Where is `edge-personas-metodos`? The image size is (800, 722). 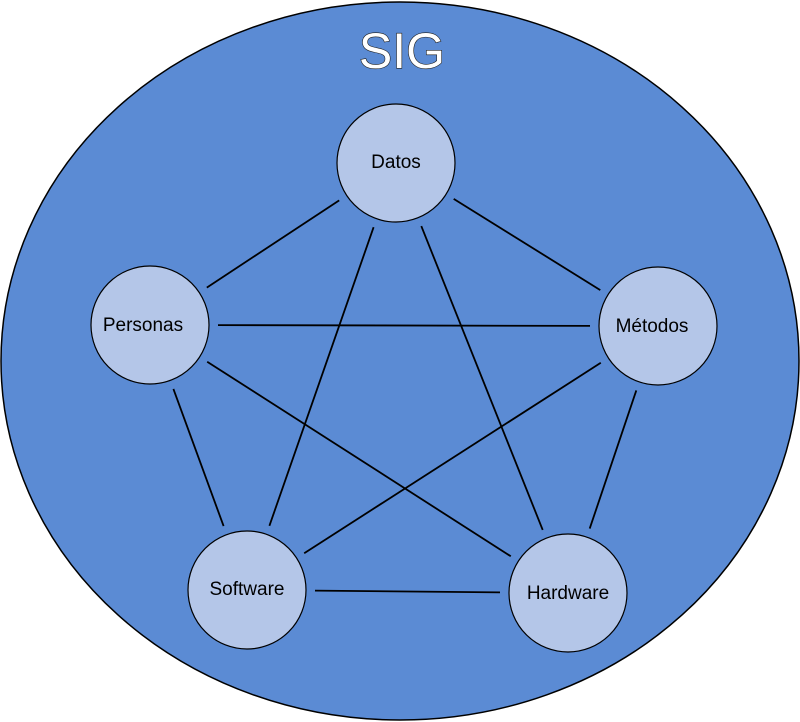
edge-personas-metodos is located at coordinates (404, 325).